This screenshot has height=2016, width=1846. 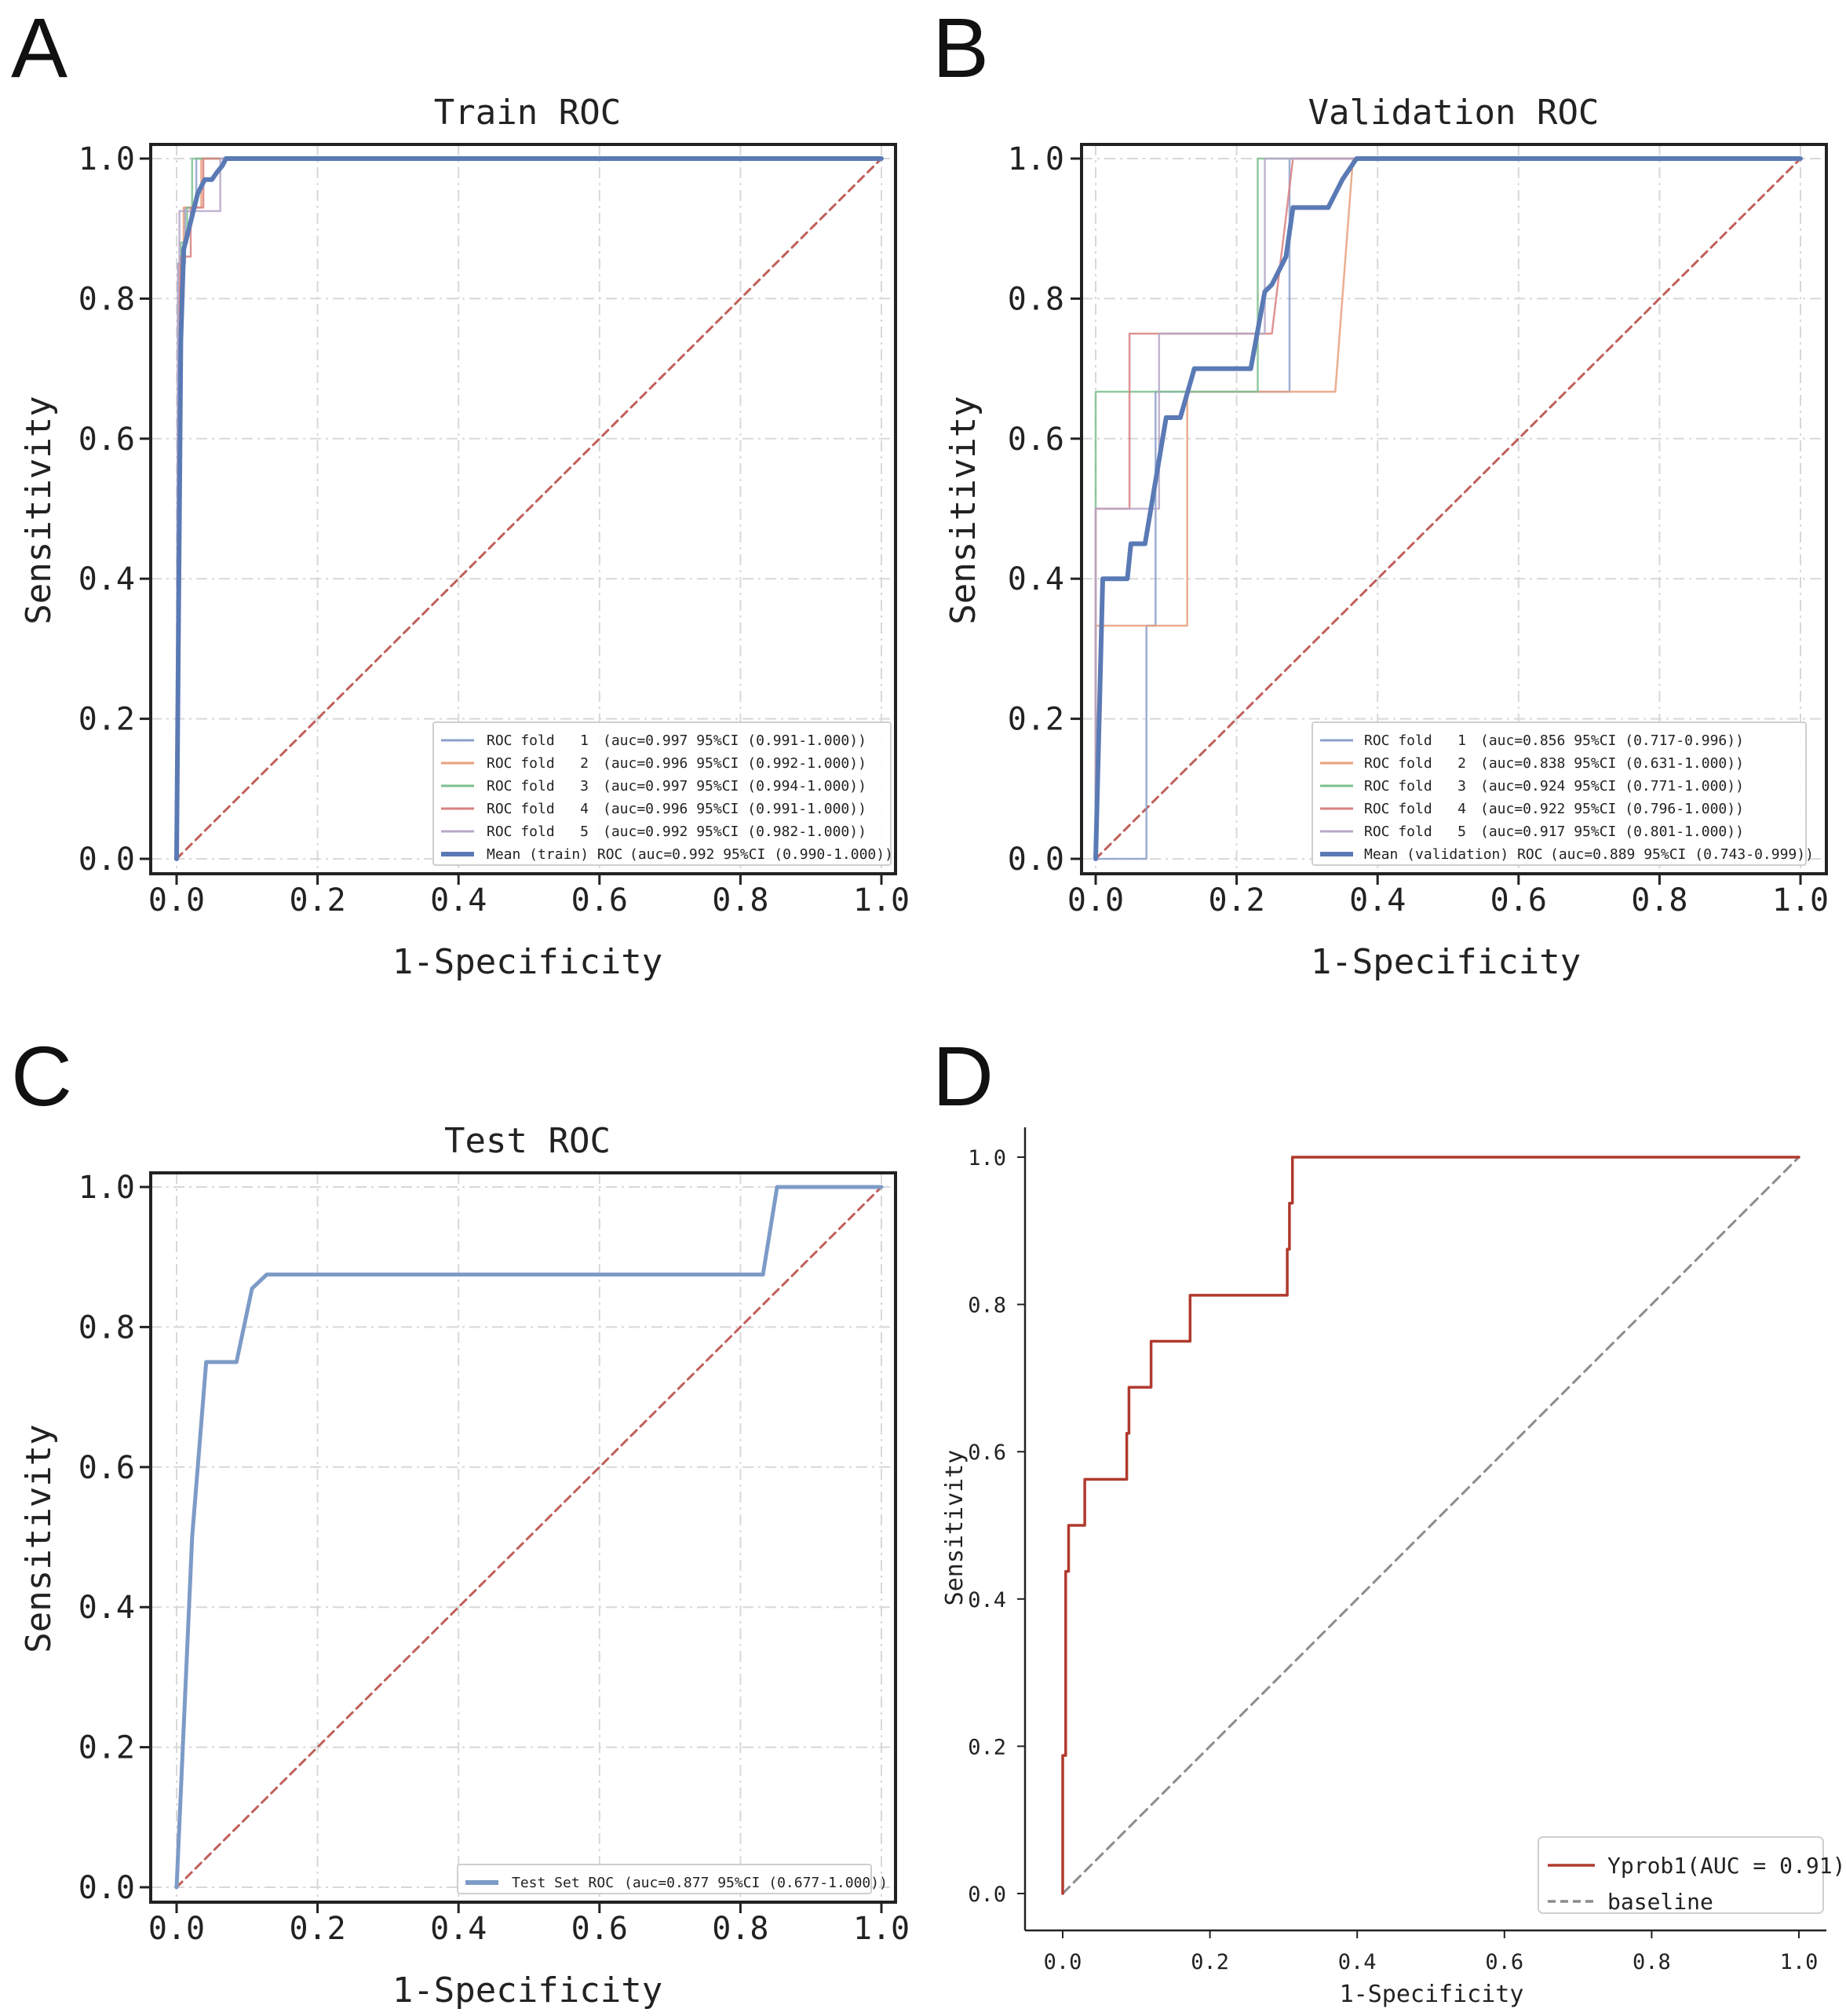 I want to click on legend-auc-text: (auc=0.838 95%CI (0.631-1.000)), so click(x=1612, y=763).